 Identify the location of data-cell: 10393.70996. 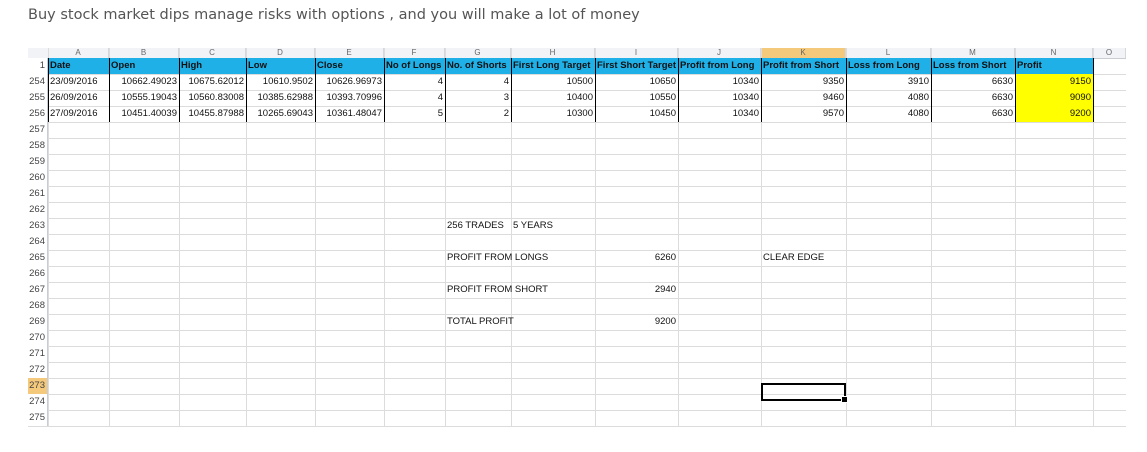
(354, 97).